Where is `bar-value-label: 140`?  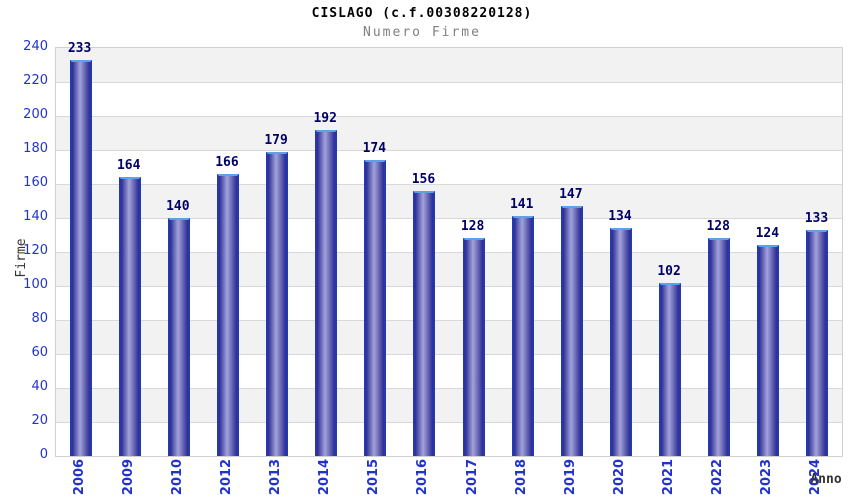 bar-value-label: 140 is located at coordinates (178, 206).